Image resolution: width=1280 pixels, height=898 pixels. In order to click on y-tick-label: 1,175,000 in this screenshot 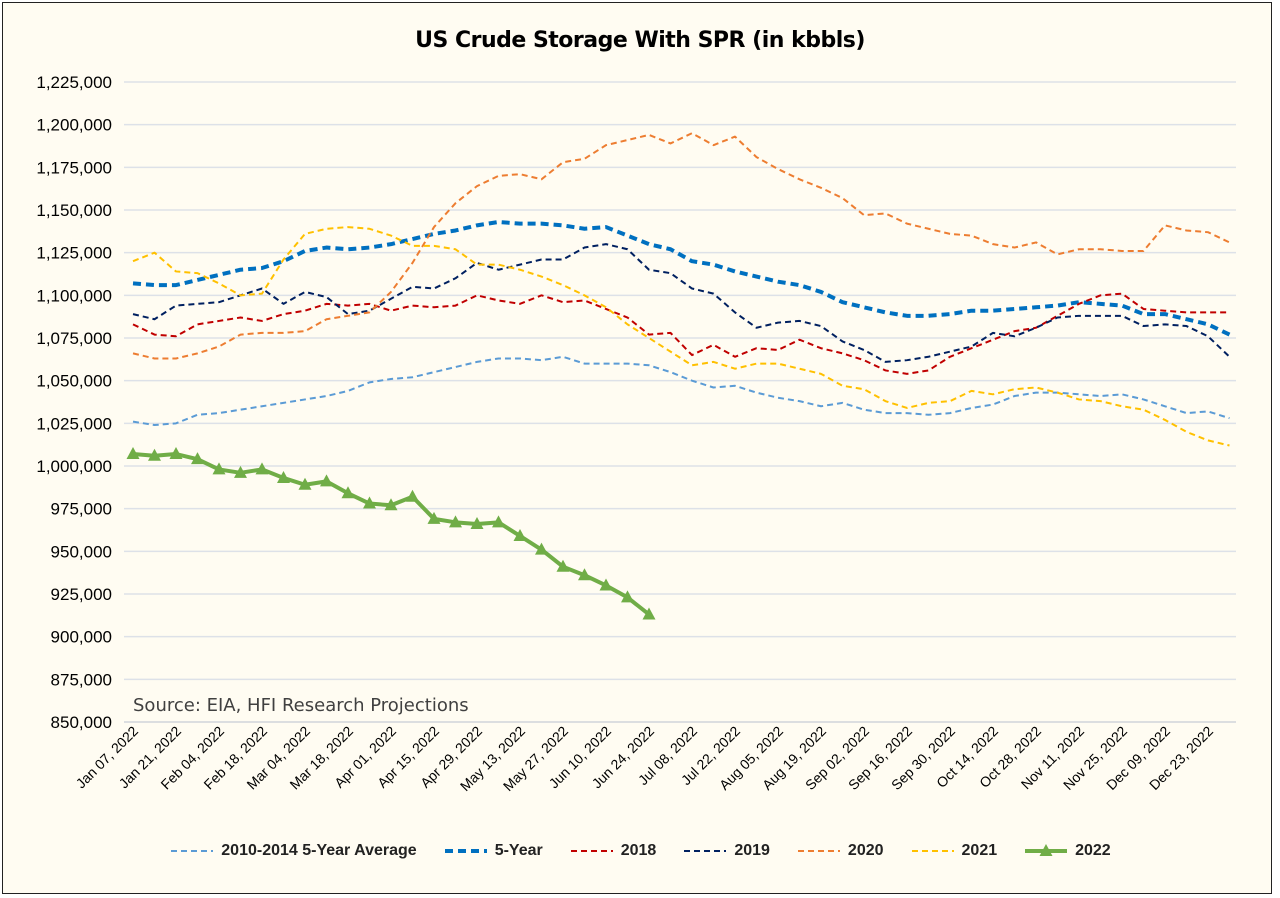, I will do `click(74, 167)`.